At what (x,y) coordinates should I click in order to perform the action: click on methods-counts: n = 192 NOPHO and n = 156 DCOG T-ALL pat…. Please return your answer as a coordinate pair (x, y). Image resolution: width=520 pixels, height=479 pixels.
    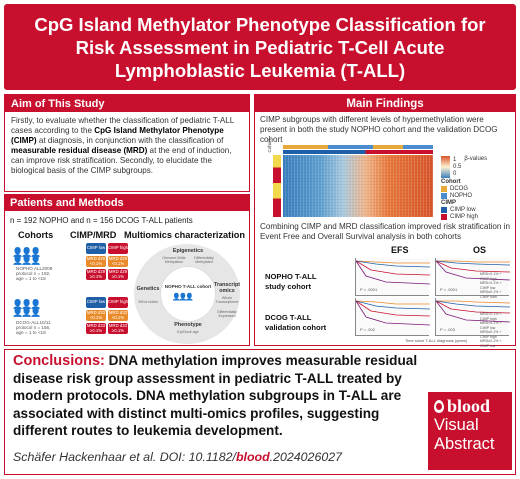
    Looking at the image, I should click on (101, 220).